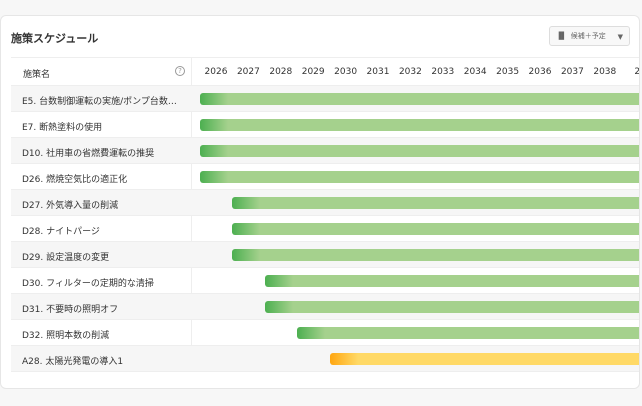  What do you see at coordinates (248, 72) in the screenshot?
I see `year-label: 2027` at bounding box center [248, 72].